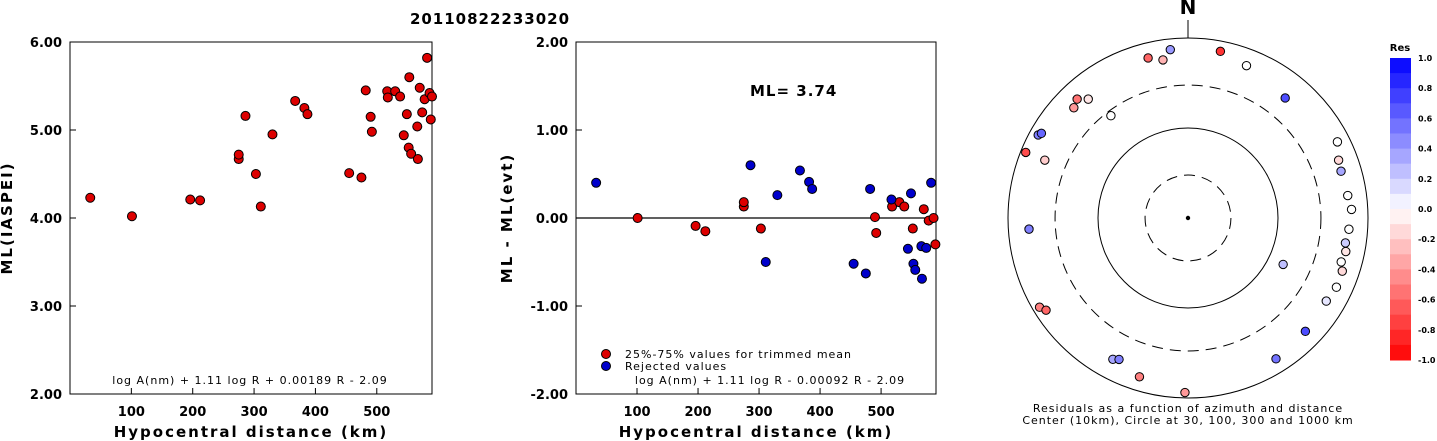 This screenshot has width=1437, height=441. Describe the element at coordinates (1425, 209) in the screenshot. I see `colorbar-label: 0.0` at that location.